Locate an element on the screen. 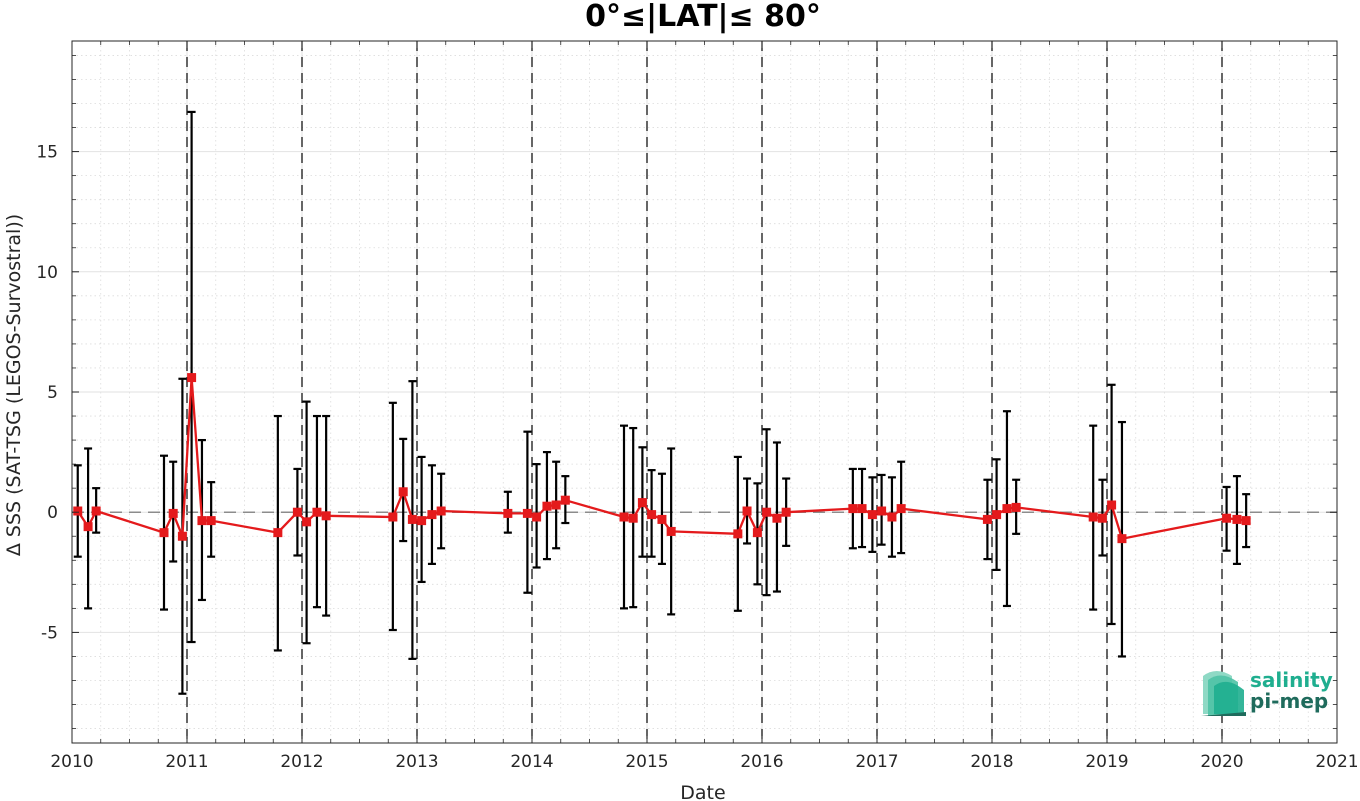 This screenshot has height=801, width=1360. x-tick-label: 2013 is located at coordinates (416, 762).